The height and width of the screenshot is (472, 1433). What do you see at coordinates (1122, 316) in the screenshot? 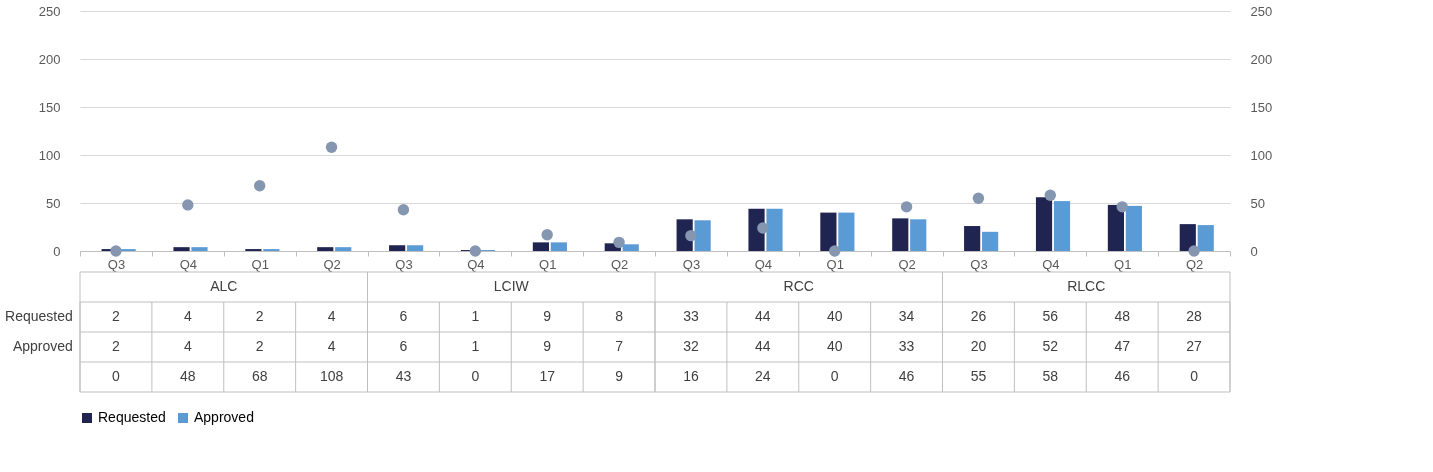
I see `data-label: 48` at bounding box center [1122, 316].